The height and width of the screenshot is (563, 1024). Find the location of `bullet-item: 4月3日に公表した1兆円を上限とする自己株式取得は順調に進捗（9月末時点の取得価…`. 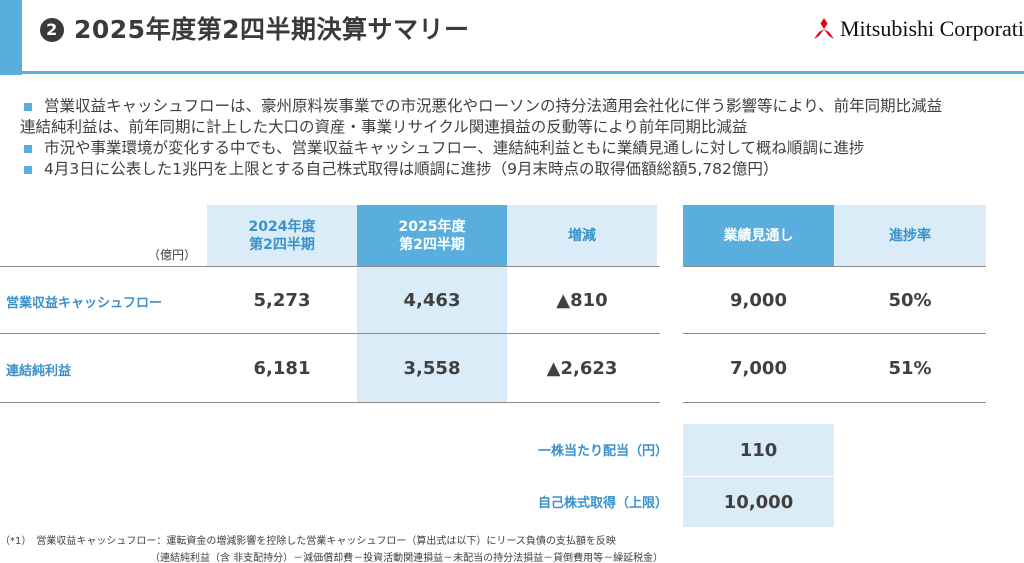

bullet-item: 4月3日に公表した1兆円を上限とする自己株式取得は順調に進捗（9月末時点の取得価… is located at coordinates (520, 169).